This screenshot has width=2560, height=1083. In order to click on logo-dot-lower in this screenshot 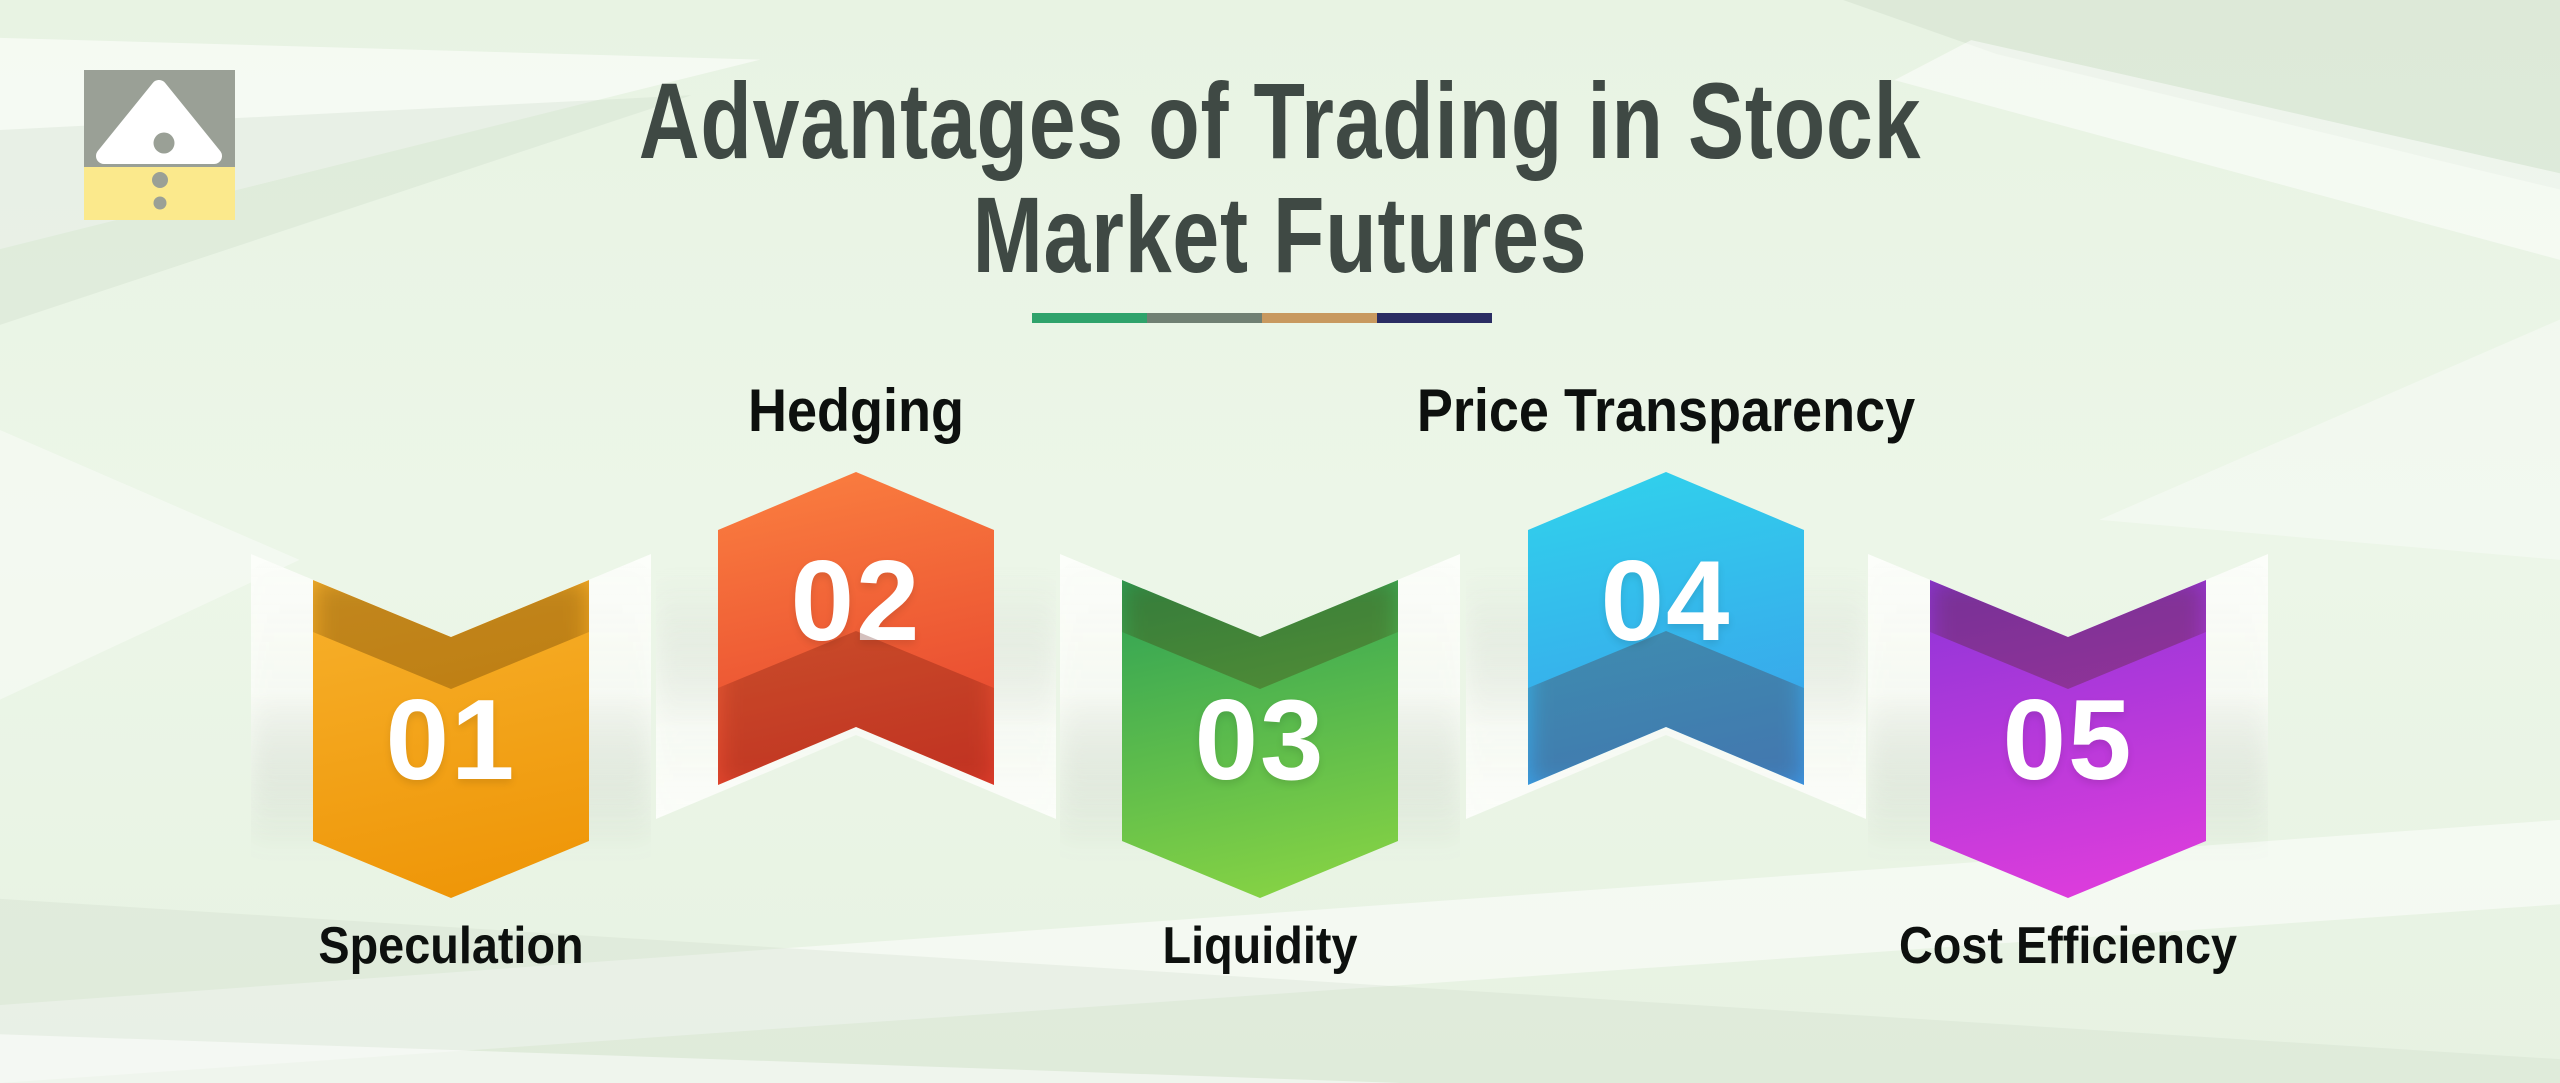, I will do `click(160, 203)`.